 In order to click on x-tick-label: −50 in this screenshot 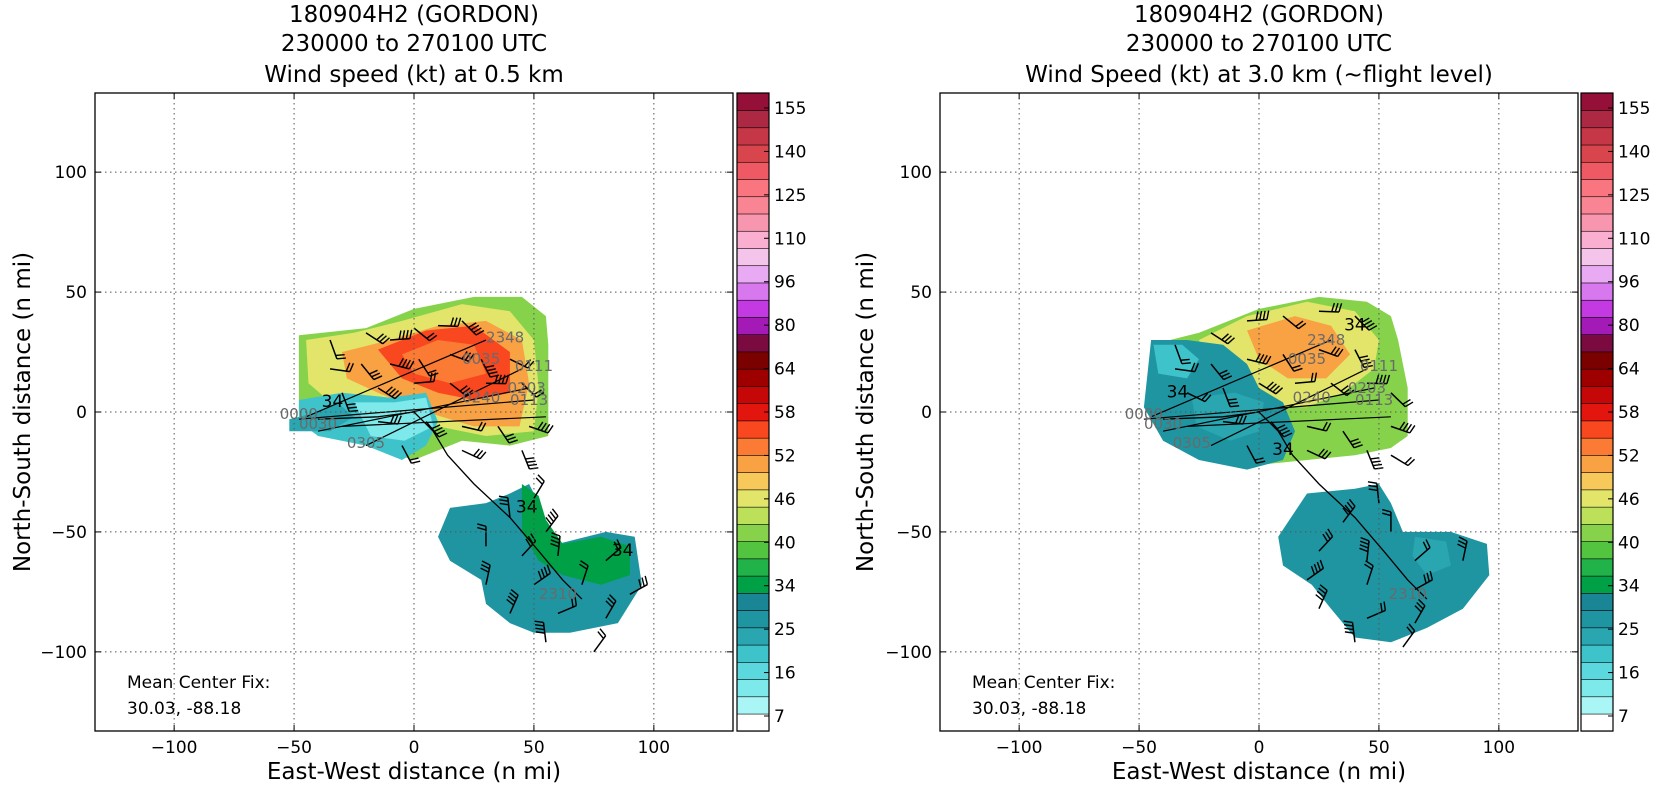, I will do `click(294, 748)`.